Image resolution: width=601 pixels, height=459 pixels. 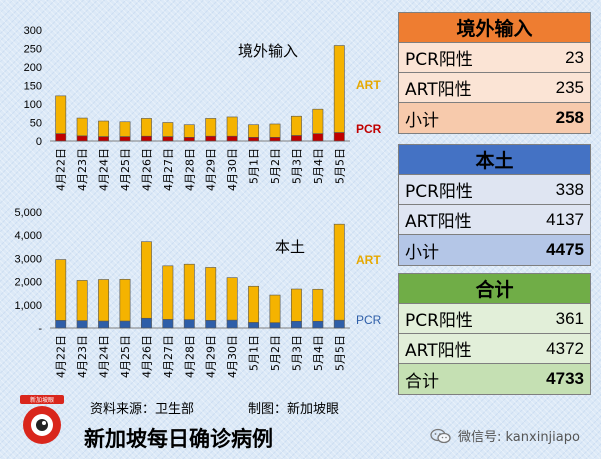 What do you see at coordinates (494, 379) in the screenshot?
I see `total-sum-row: 合计 4733` at bounding box center [494, 379].